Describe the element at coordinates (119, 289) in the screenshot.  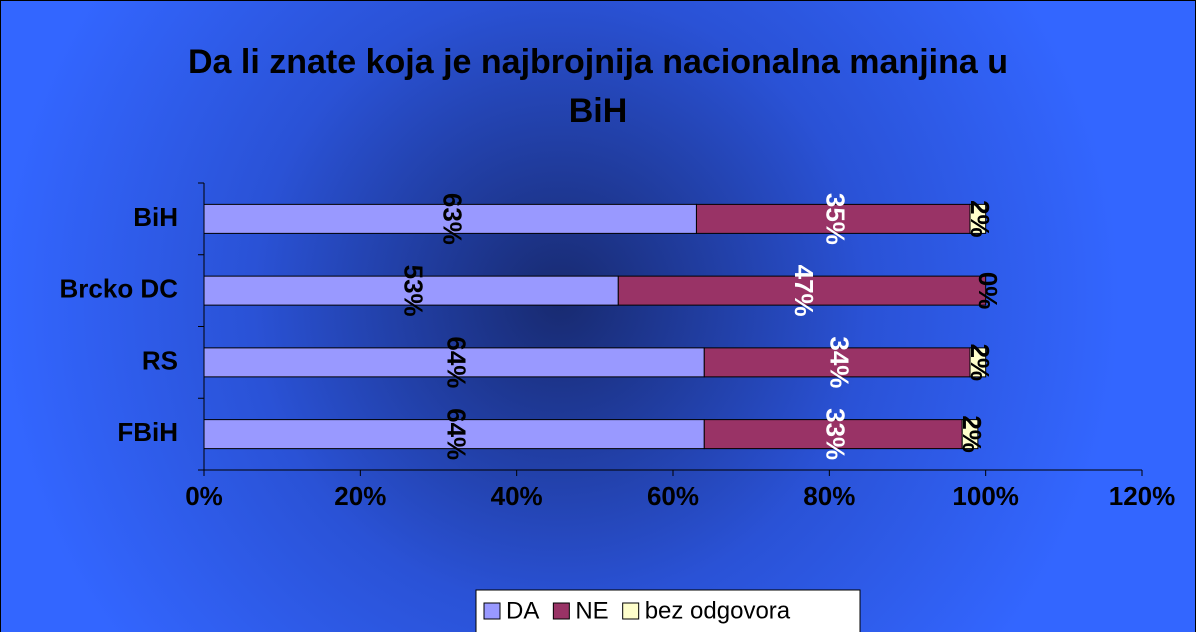
I see `y-tick-label: Brcko DC` at that location.